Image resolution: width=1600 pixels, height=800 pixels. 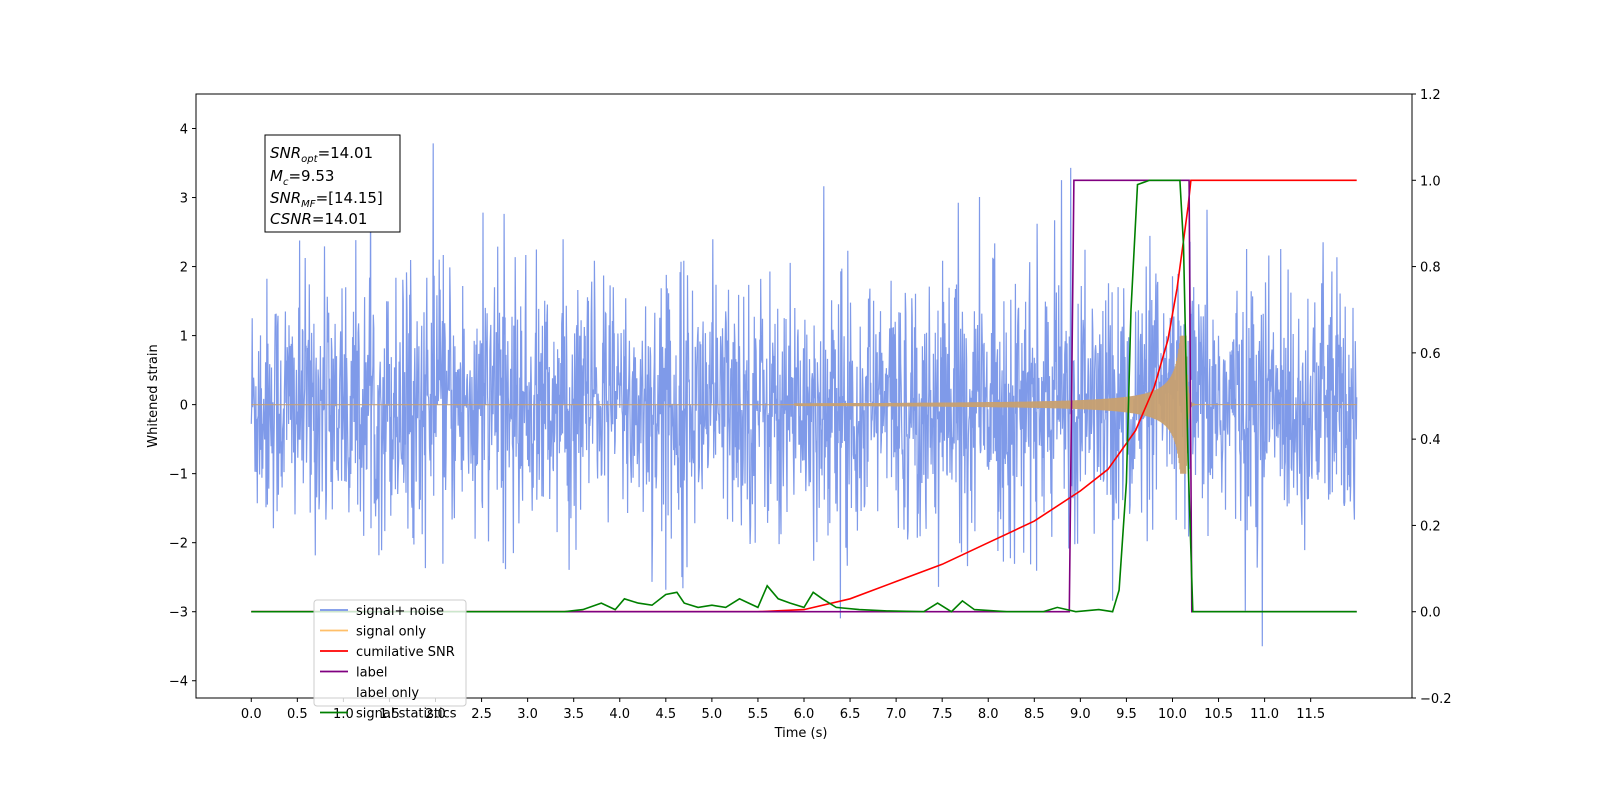 I want to click on y-axis-right: 1.2 1.0 0.8 0.6 0.4 0.2 0.0 −0.2, so click(x=1432, y=397).